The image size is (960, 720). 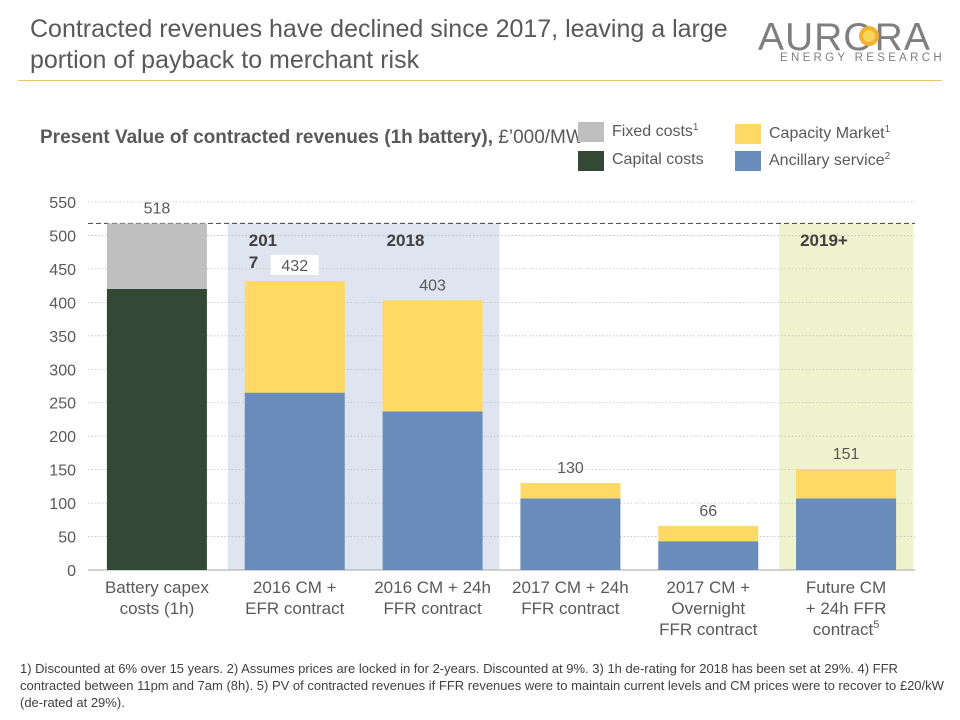 What do you see at coordinates (157, 208) in the screenshot?
I see `data-label: 518` at bounding box center [157, 208].